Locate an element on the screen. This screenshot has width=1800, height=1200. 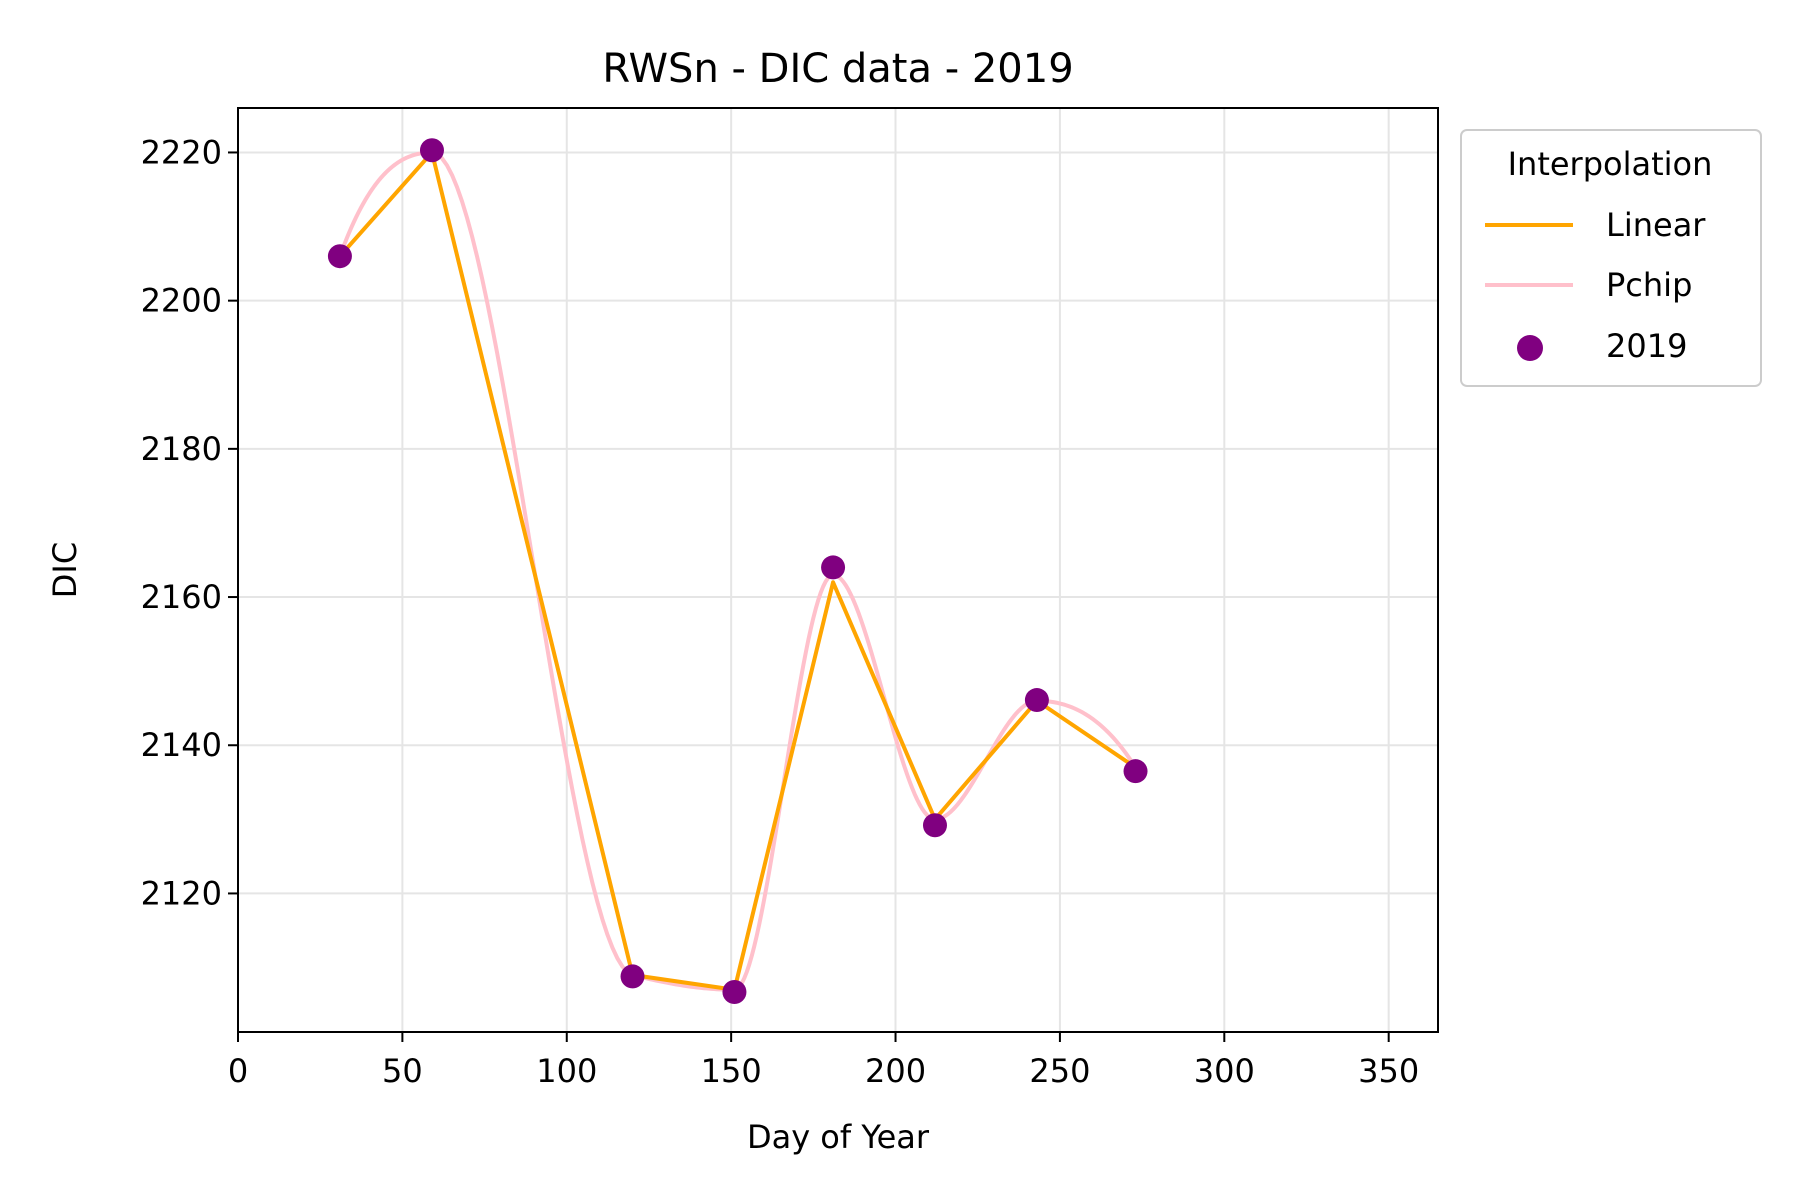
y-axis: 2120 2140 2160 2180 2200 2220 is located at coordinates (189, 522).